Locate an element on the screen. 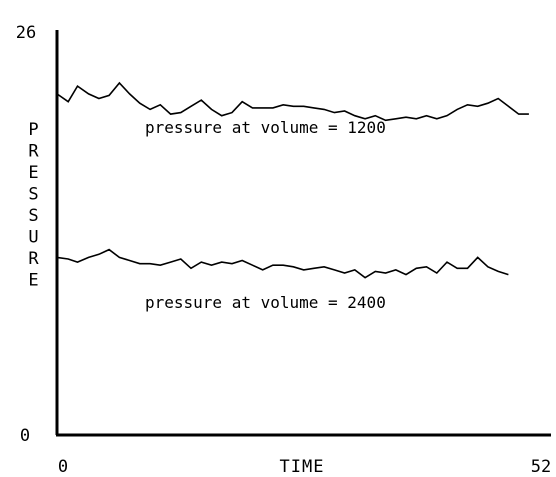  x-axis-title: TIME is located at coordinates (302, 467).